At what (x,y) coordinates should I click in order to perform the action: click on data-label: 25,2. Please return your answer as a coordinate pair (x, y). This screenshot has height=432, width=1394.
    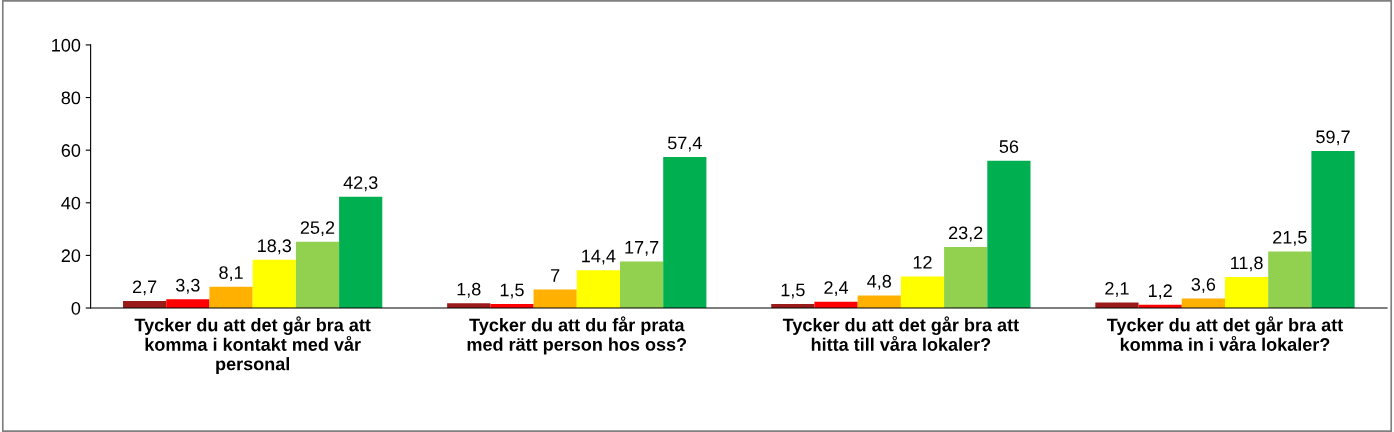
    Looking at the image, I should click on (317, 229).